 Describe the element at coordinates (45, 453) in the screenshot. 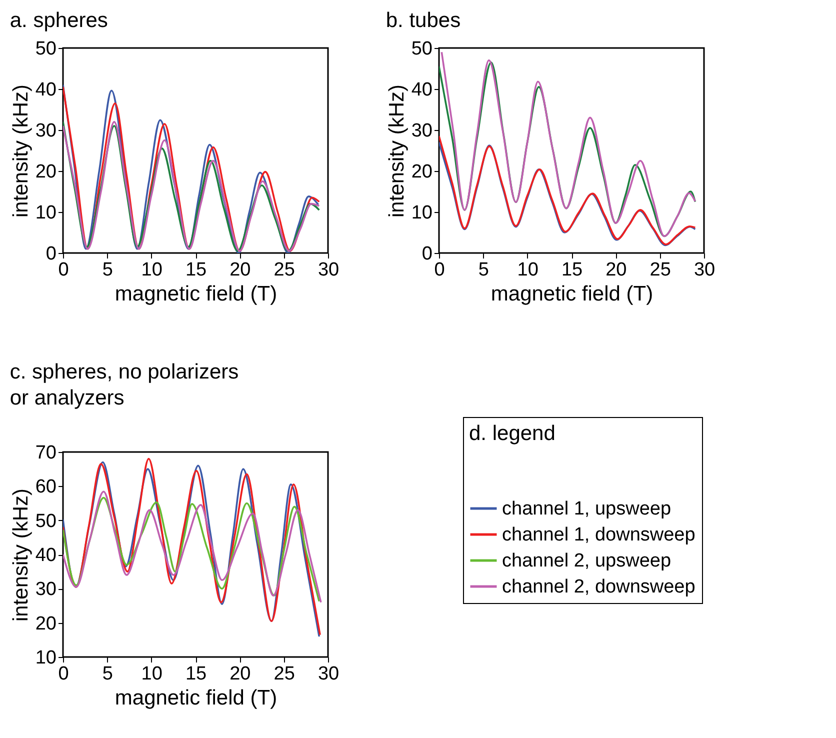

I see `y-tick-label: 70` at that location.